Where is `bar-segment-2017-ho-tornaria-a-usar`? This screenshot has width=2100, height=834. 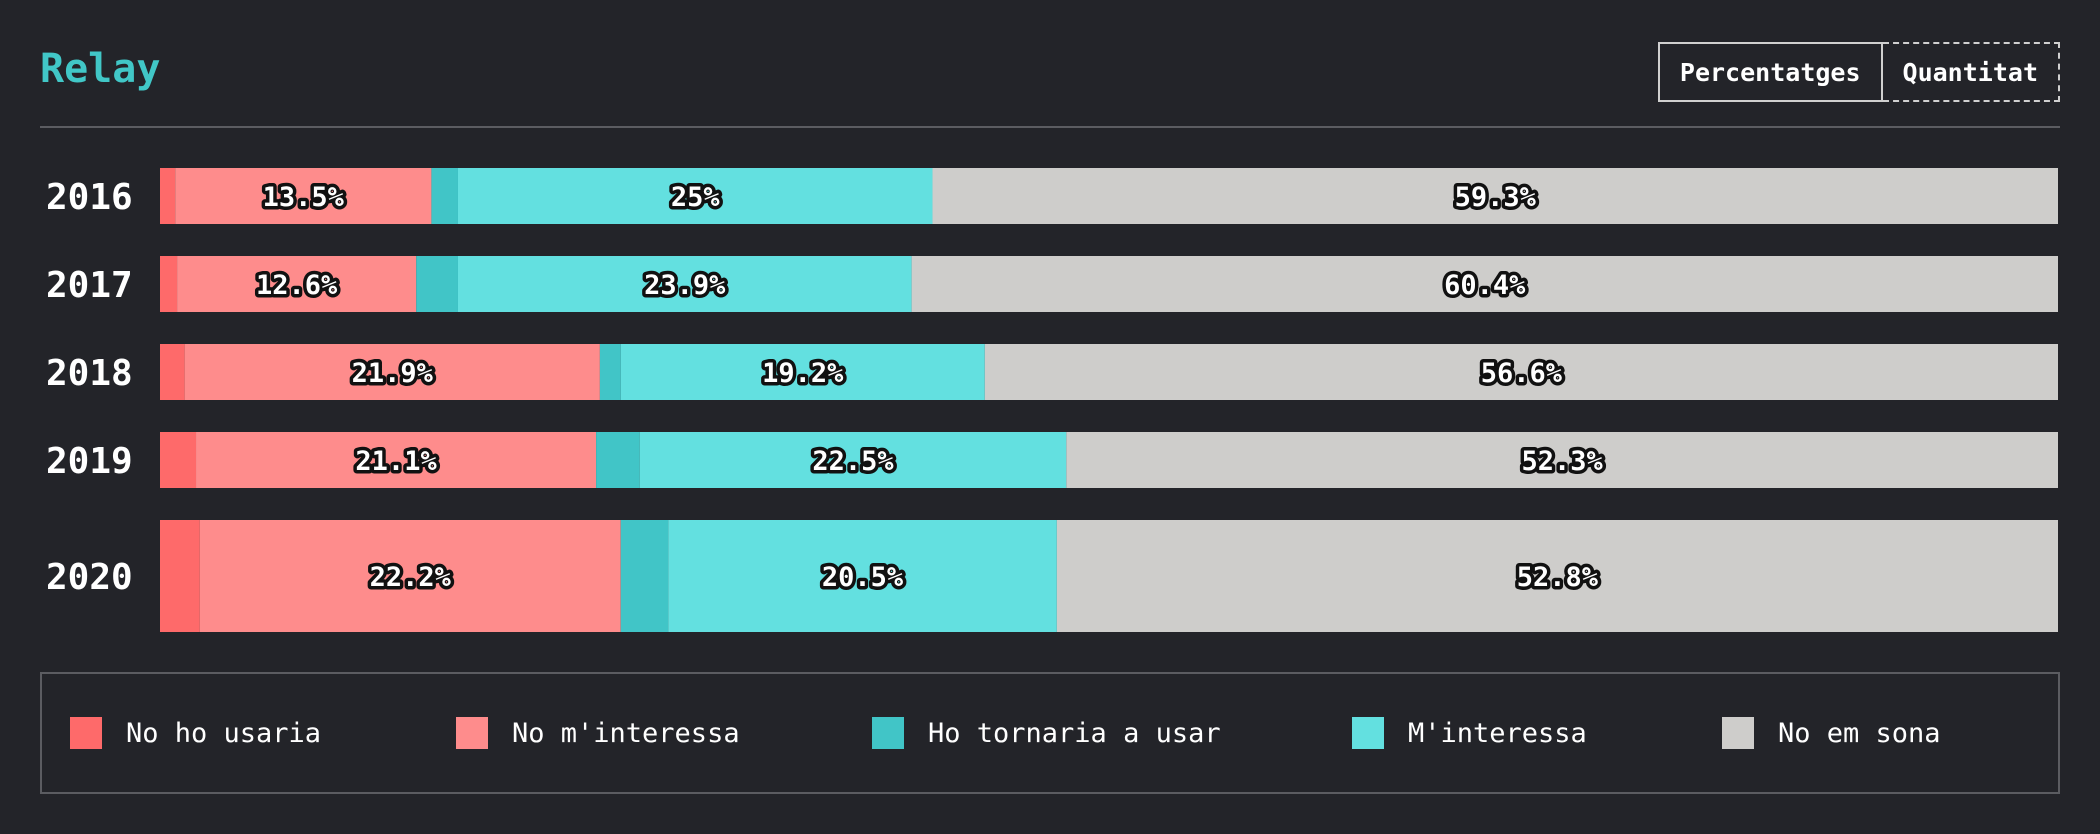 bar-segment-2017-ho-tornaria-a-usar is located at coordinates (437, 284).